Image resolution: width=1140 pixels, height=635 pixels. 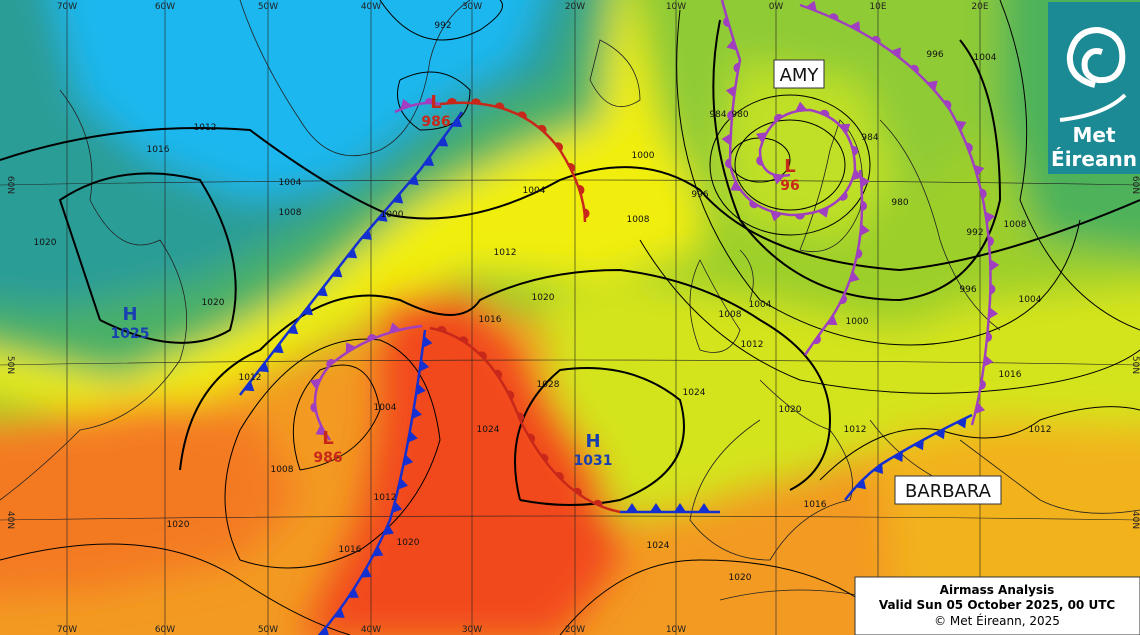 I want to click on isobar-label: 980, so click(x=739, y=115).